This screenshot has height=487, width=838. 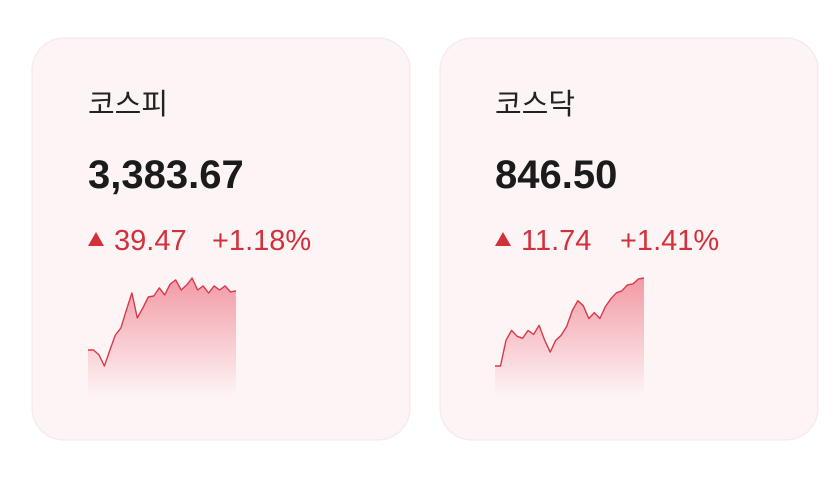 What do you see at coordinates (669, 241) in the screenshot?
I see `change-percent: +1.41%` at bounding box center [669, 241].